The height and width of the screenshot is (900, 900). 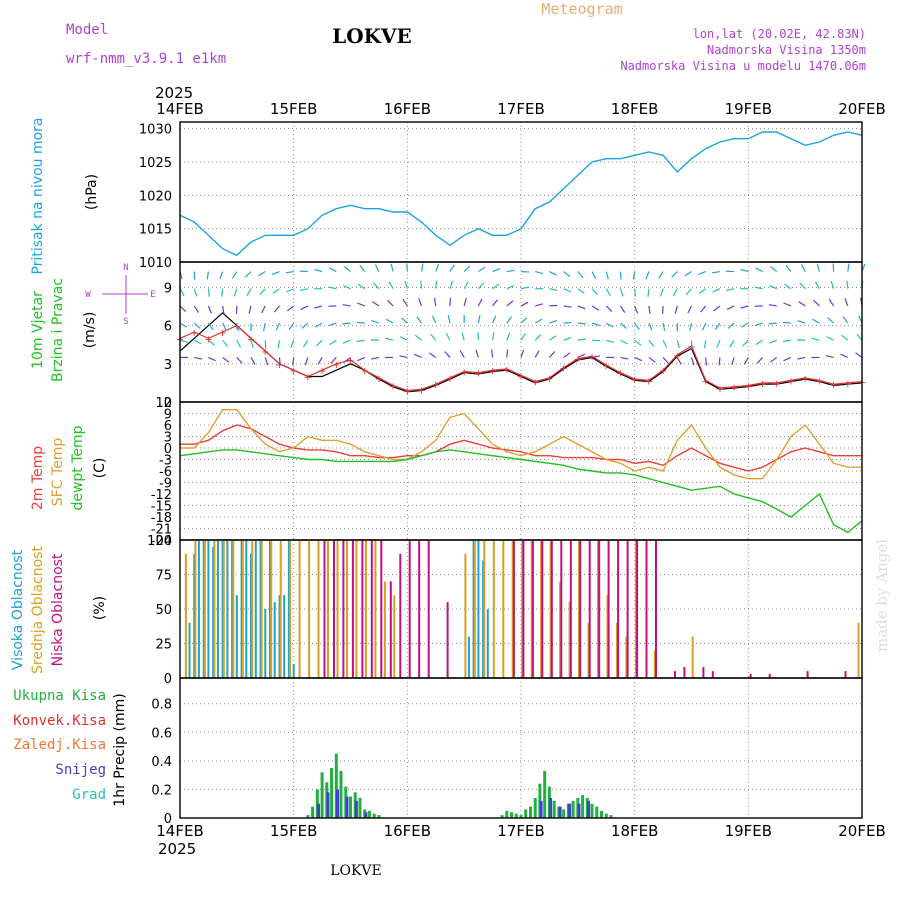 What do you see at coordinates (293, 109) in the screenshot?
I see `x-tick-top: 15FEB` at bounding box center [293, 109].